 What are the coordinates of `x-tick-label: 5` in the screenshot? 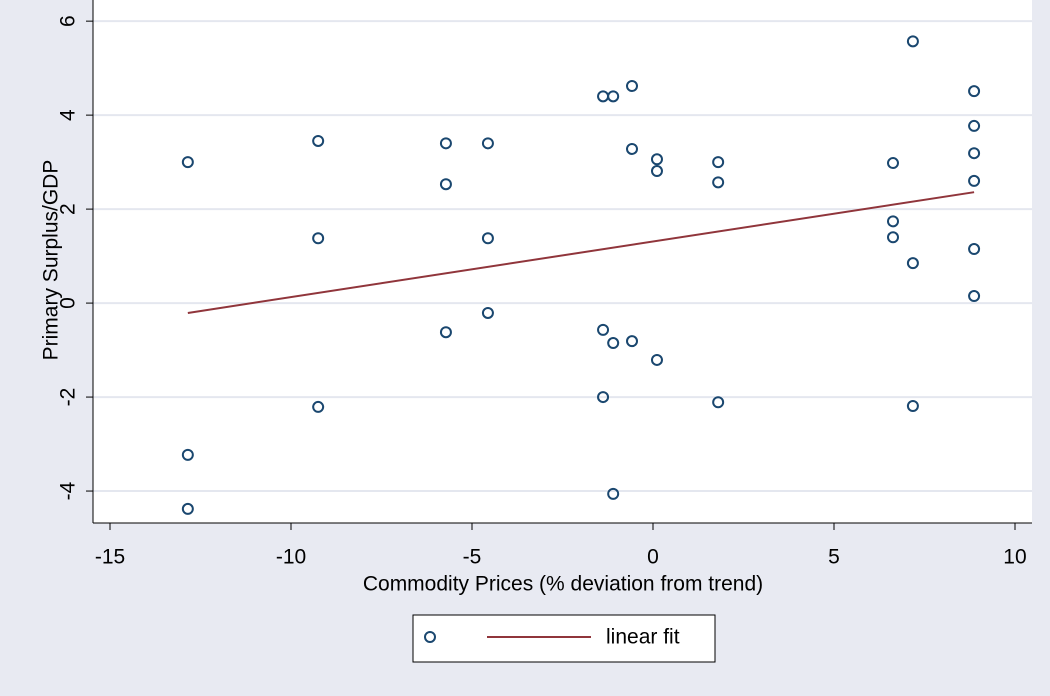 It's located at (834, 557).